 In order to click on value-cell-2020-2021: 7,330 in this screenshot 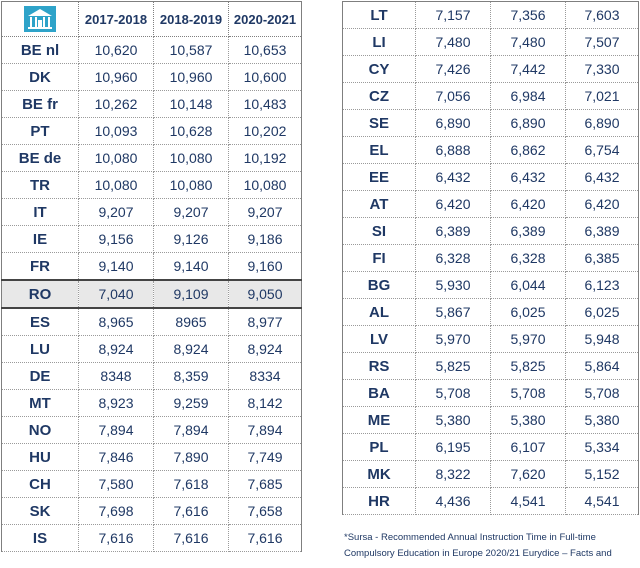, I will do `click(602, 69)`.